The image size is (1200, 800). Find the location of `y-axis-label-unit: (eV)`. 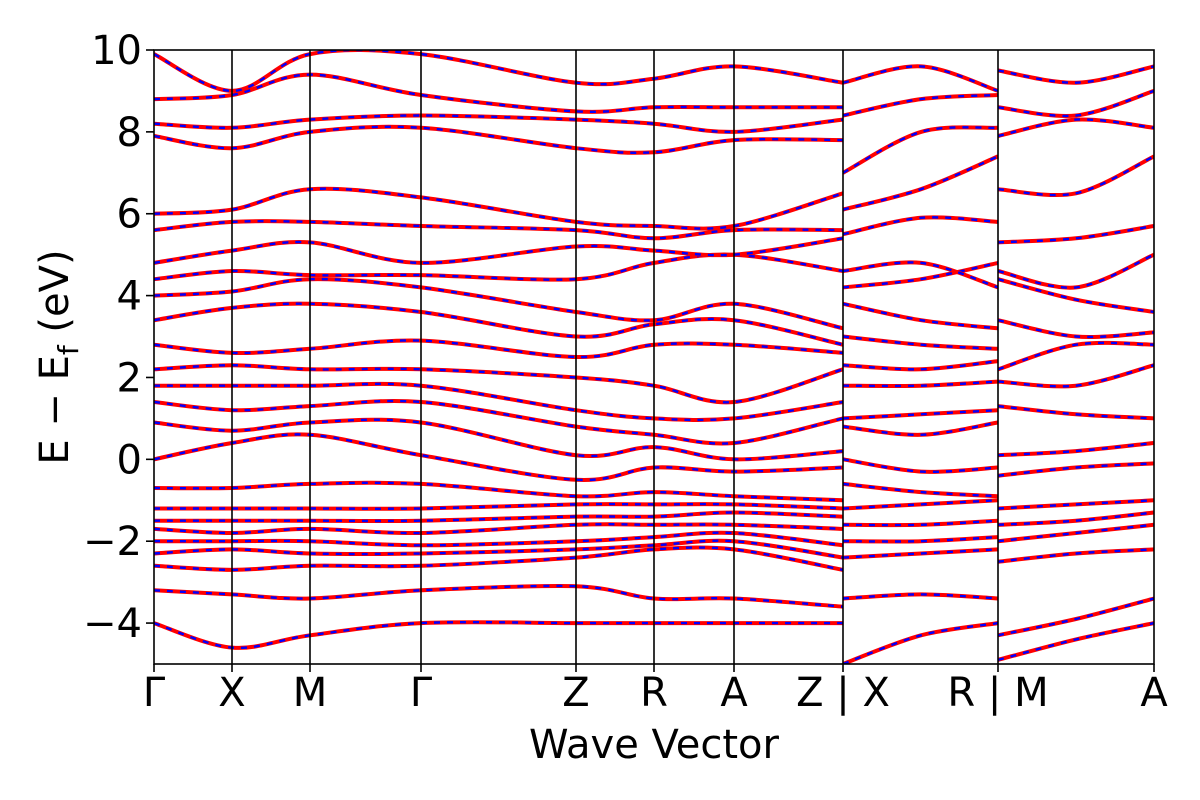

y-axis-label-unit: (eV) is located at coordinates (55, 297).